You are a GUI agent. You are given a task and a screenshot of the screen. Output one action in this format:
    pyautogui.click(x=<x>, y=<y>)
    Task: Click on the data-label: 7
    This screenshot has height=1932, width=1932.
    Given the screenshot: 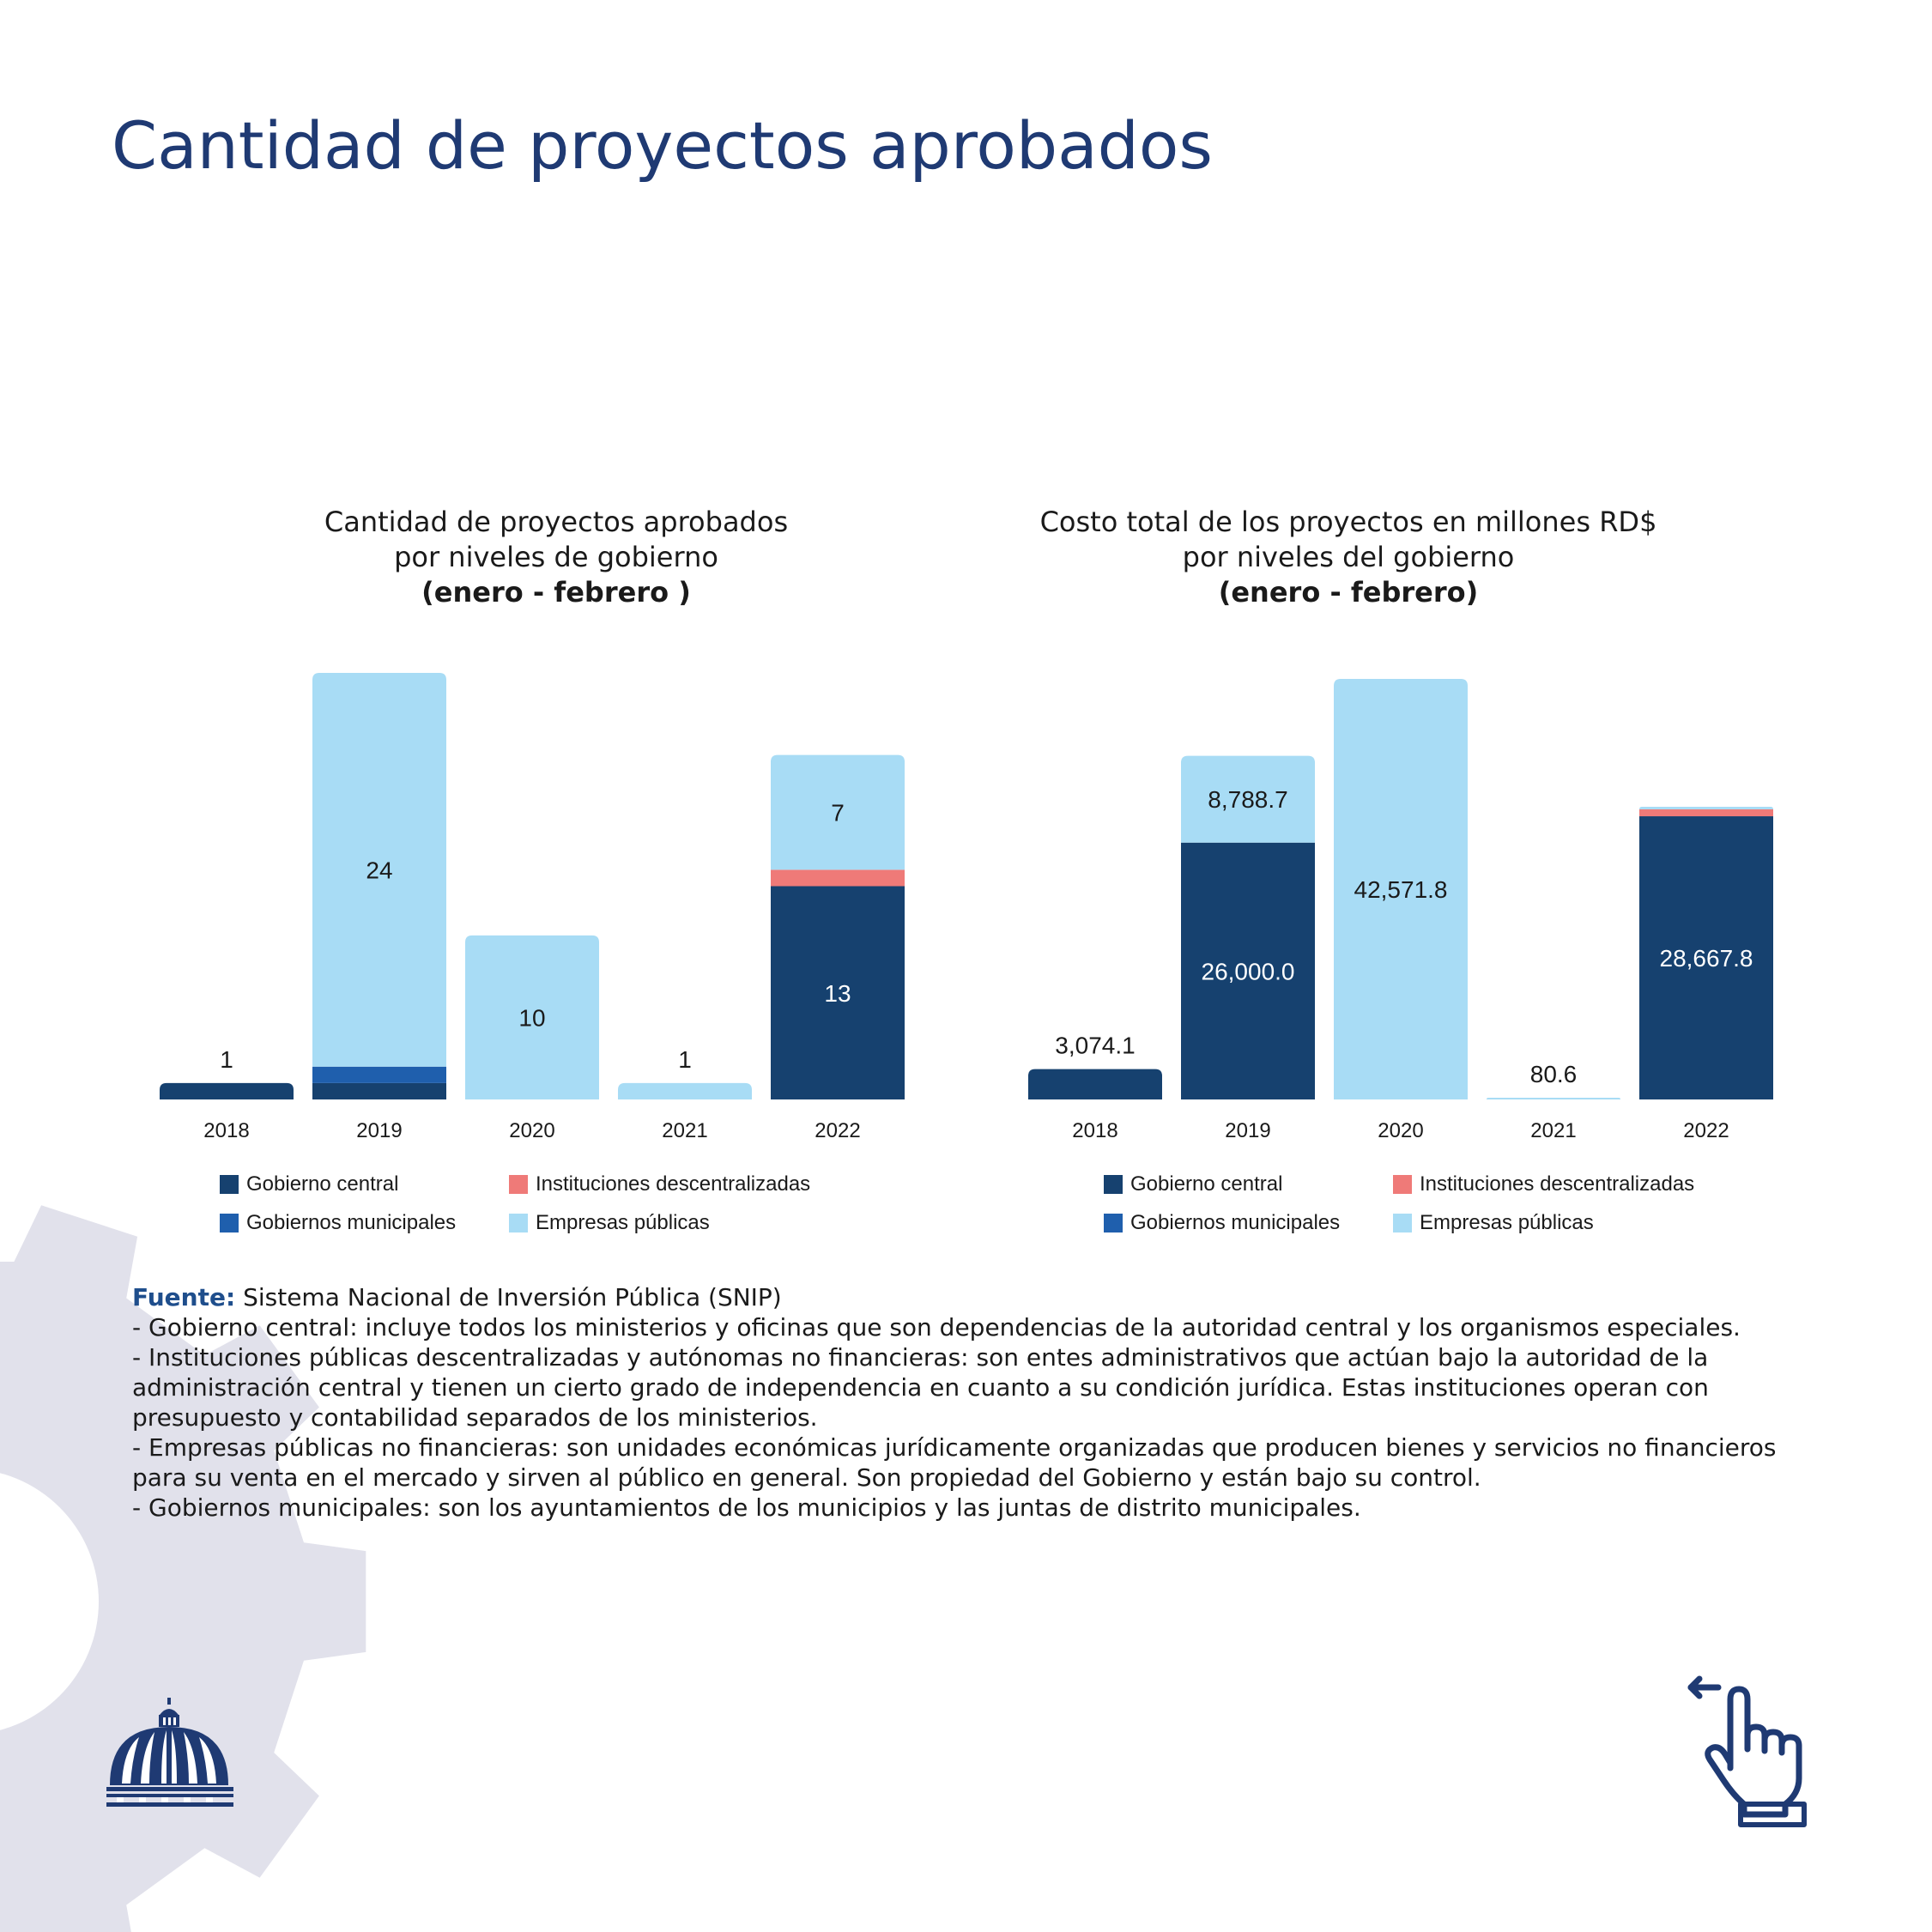 What is the action you would take?
    pyautogui.click(x=838, y=813)
    